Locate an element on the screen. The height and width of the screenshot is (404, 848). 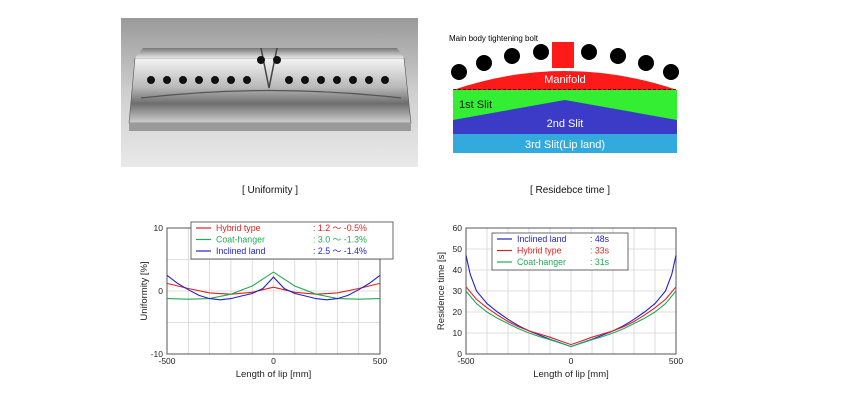
legend-entry-value: : 31s is located at coordinates (600, 262).